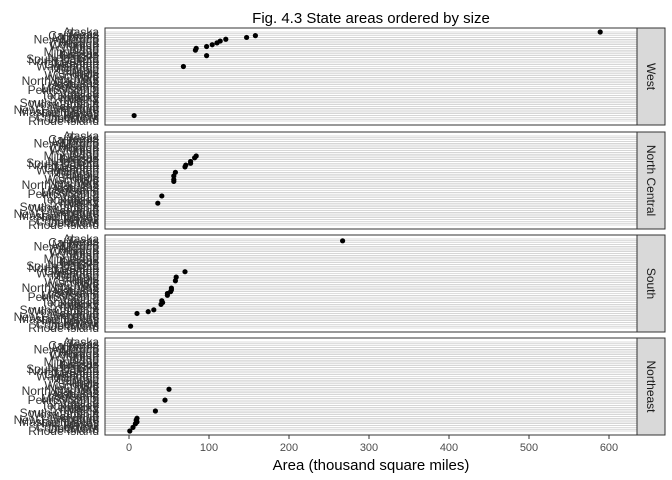 The image size is (672, 480). What do you see at coordinates (609, 448) in the screenshot?
I see `x-tick-label: 600` at bounding box center [609, 448].